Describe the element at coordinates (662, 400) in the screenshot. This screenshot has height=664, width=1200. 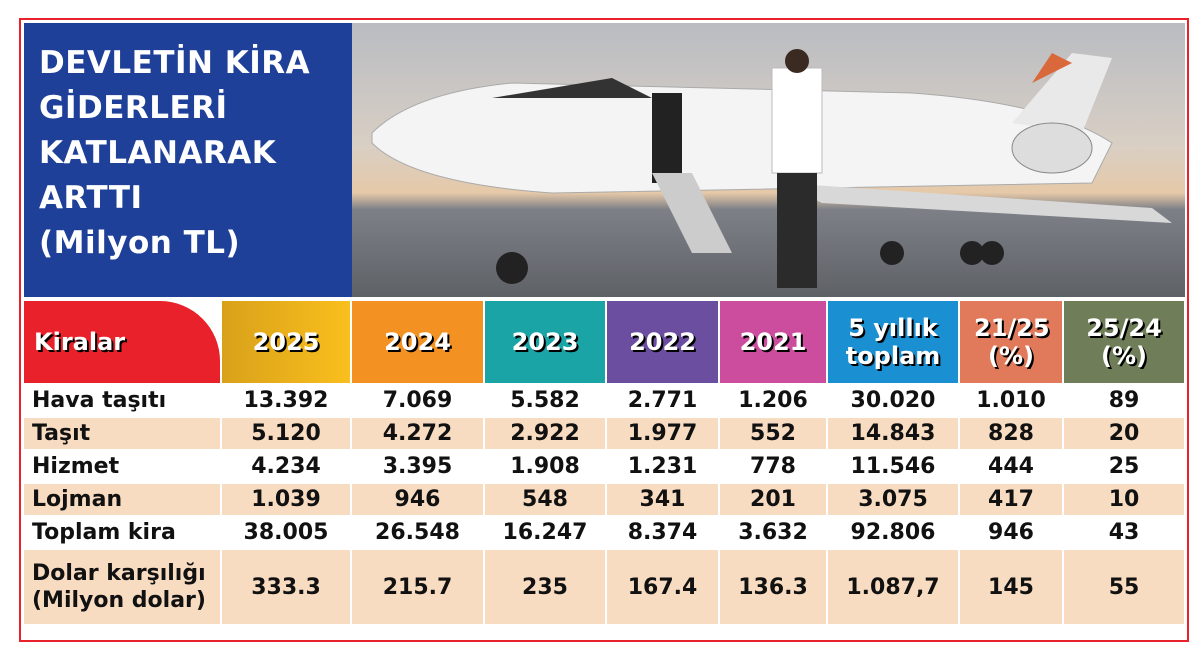
I see `table-cell: 2.771` at that location.